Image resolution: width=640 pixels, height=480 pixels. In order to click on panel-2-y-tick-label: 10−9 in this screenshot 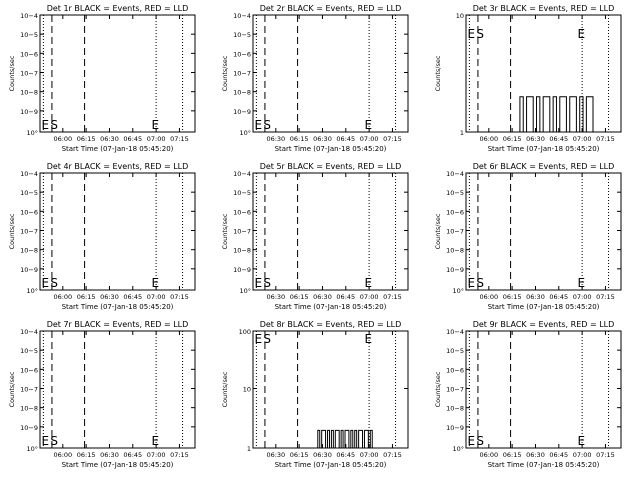, I will do `click(242, 112)`.